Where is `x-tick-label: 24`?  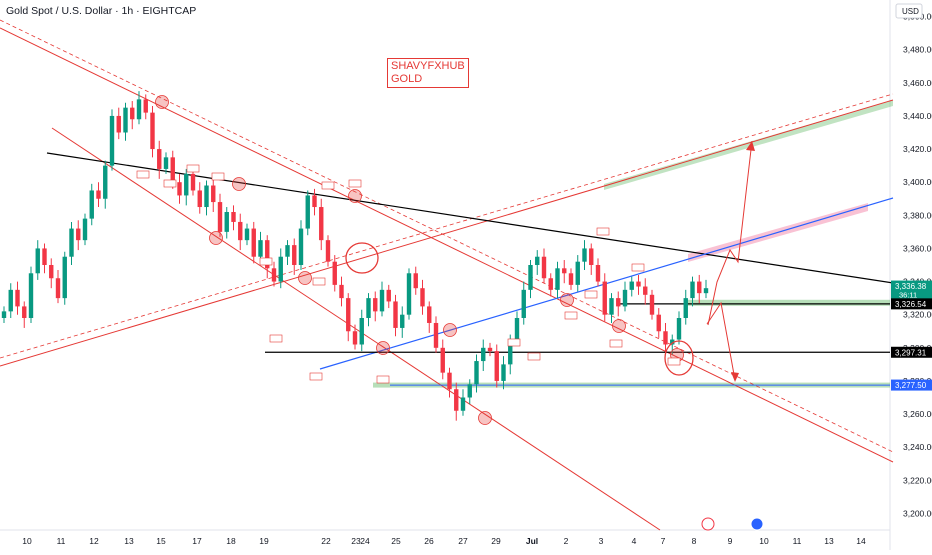 x-tick-label: 24 is located at coordinates (365, 541).